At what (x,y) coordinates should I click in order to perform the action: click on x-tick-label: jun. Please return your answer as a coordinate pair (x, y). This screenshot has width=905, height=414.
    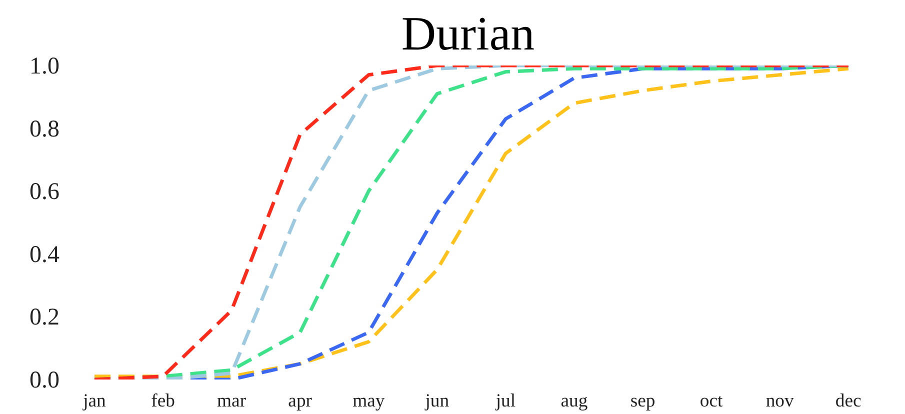
    Looking at the image, I should click on (437, 401).